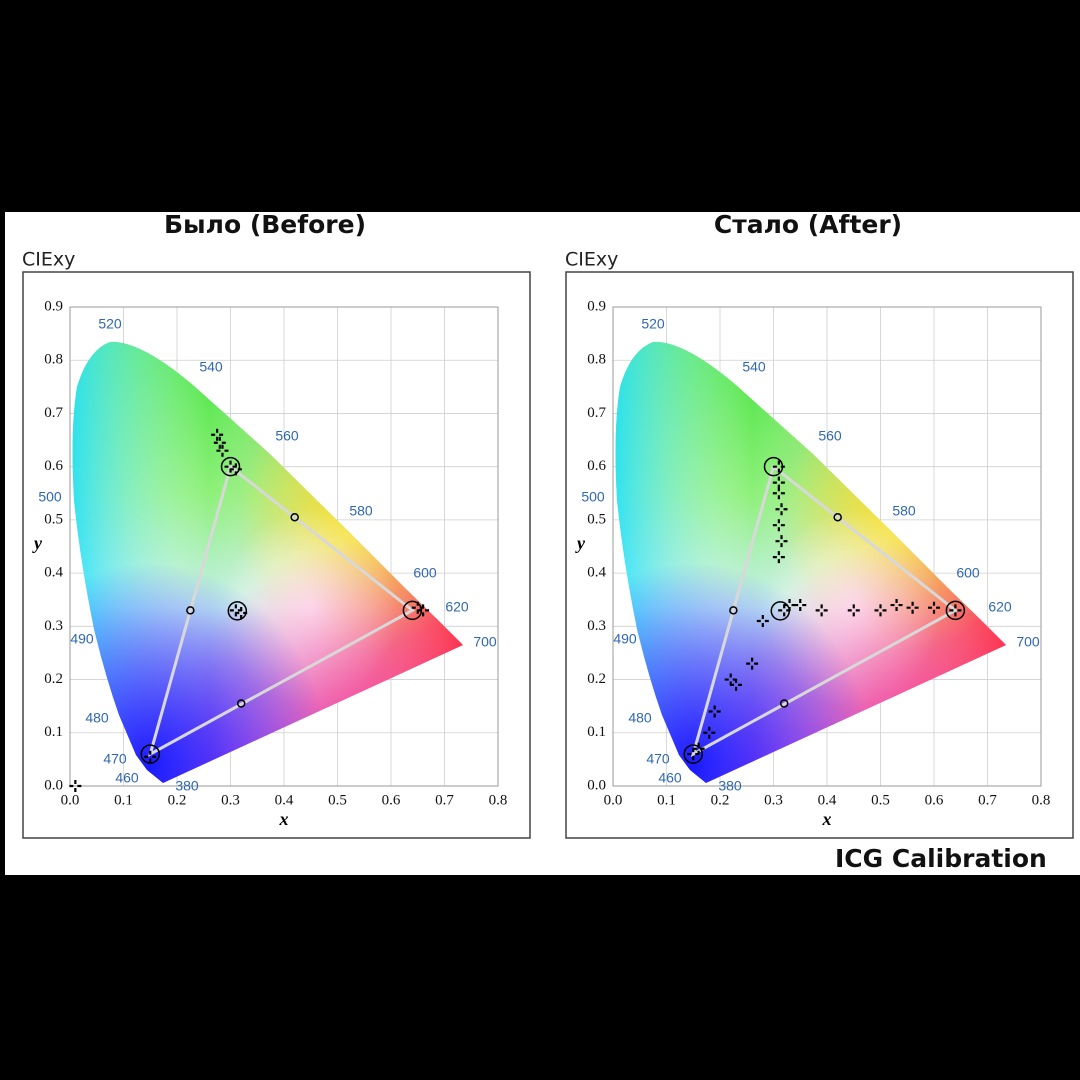  Describe the element at coordinates (391, 800) in the screenshot. I see `x-tick-label: 0.6` at that location.